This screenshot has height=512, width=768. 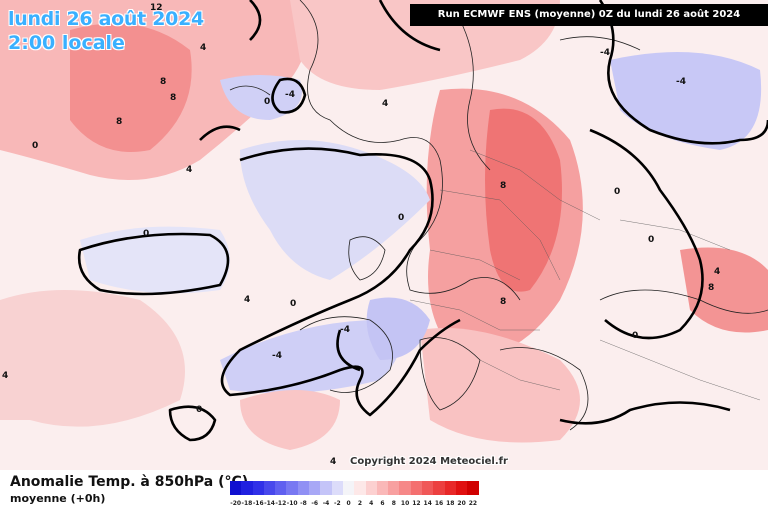 What do you see at coordinates (398, 328) in the screenshot?
I see `cool-anomaly-alps` at bounding box center [398, 328].